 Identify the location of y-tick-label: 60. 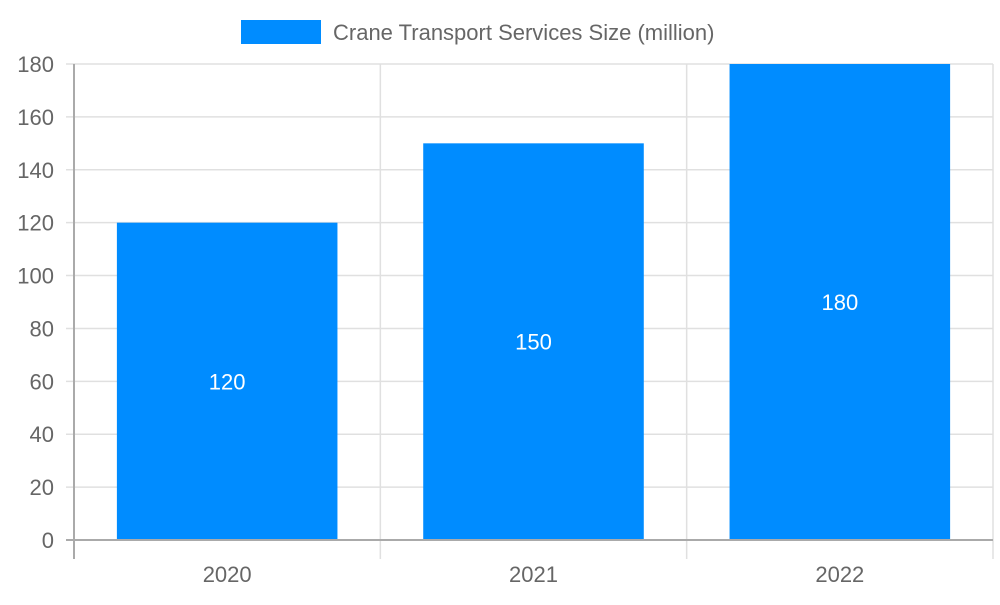
(42, 381).